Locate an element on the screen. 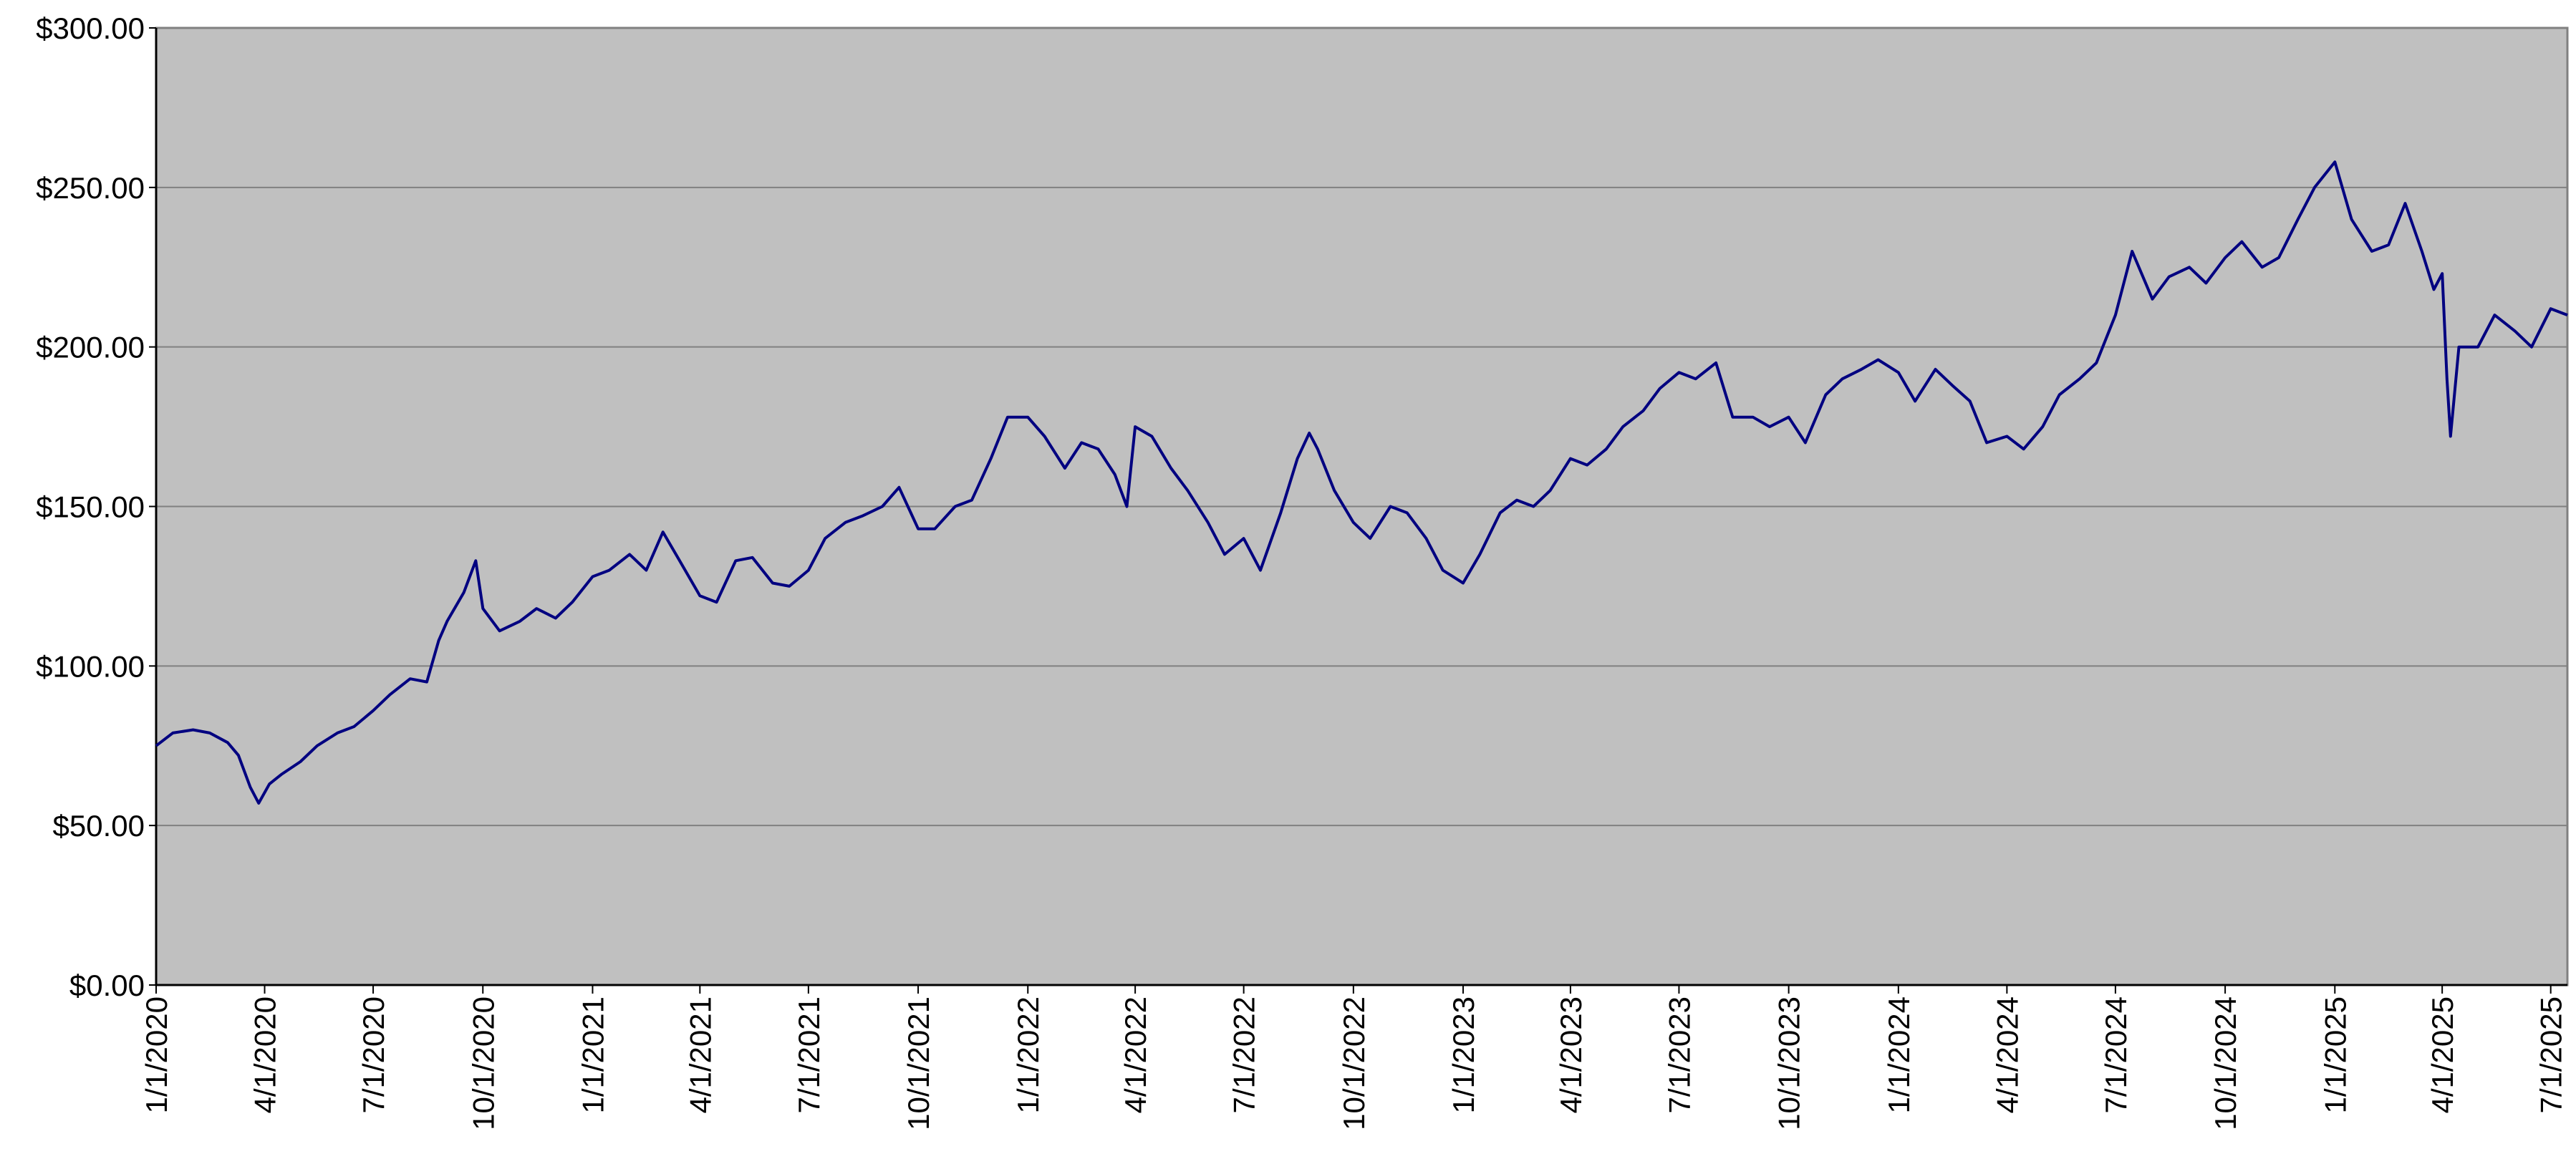 The height and width of the screenshot is (1174, 2576). x-tick-label: 4/1/2022 is located at coordinates (1135, 1055).